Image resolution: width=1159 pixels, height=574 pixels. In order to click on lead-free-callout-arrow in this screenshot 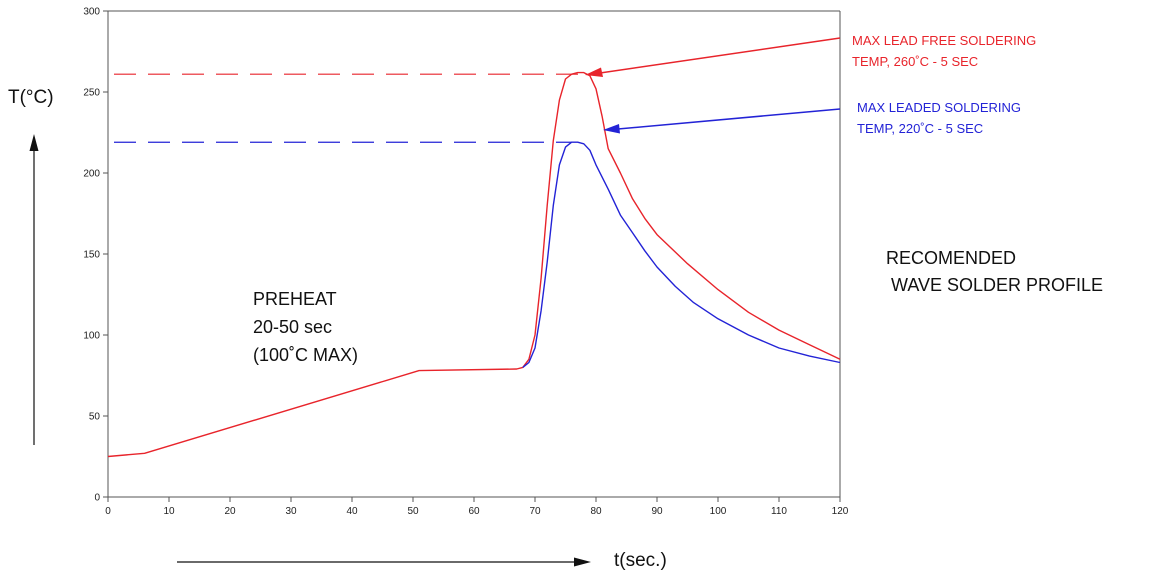, I will do `click(713, 57)`.